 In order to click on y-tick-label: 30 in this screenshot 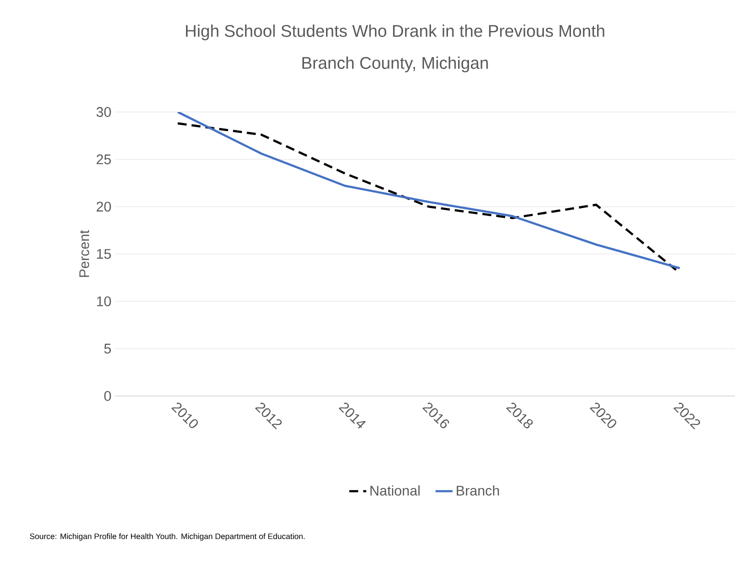, I will do `click(103, 112)`.